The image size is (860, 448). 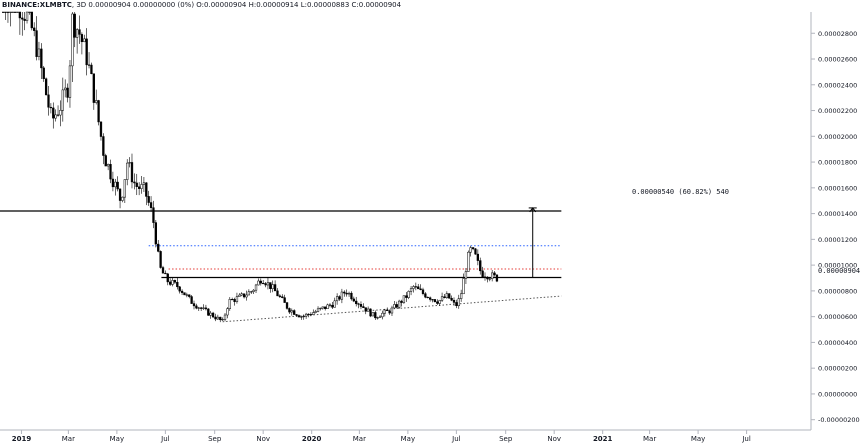 I want to click on dotted-trendline, so click(x=392, y=309).